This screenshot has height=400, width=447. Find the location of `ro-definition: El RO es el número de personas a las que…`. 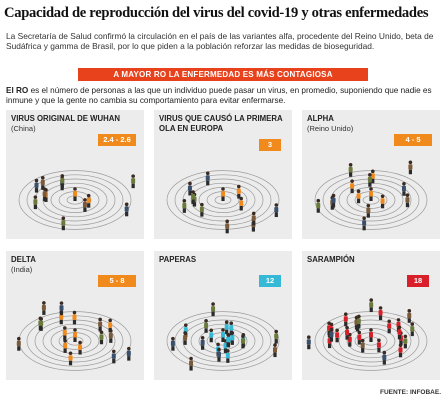

ro-definition: El RO es el número de personas a las que… is located at coordinates (224, 96).